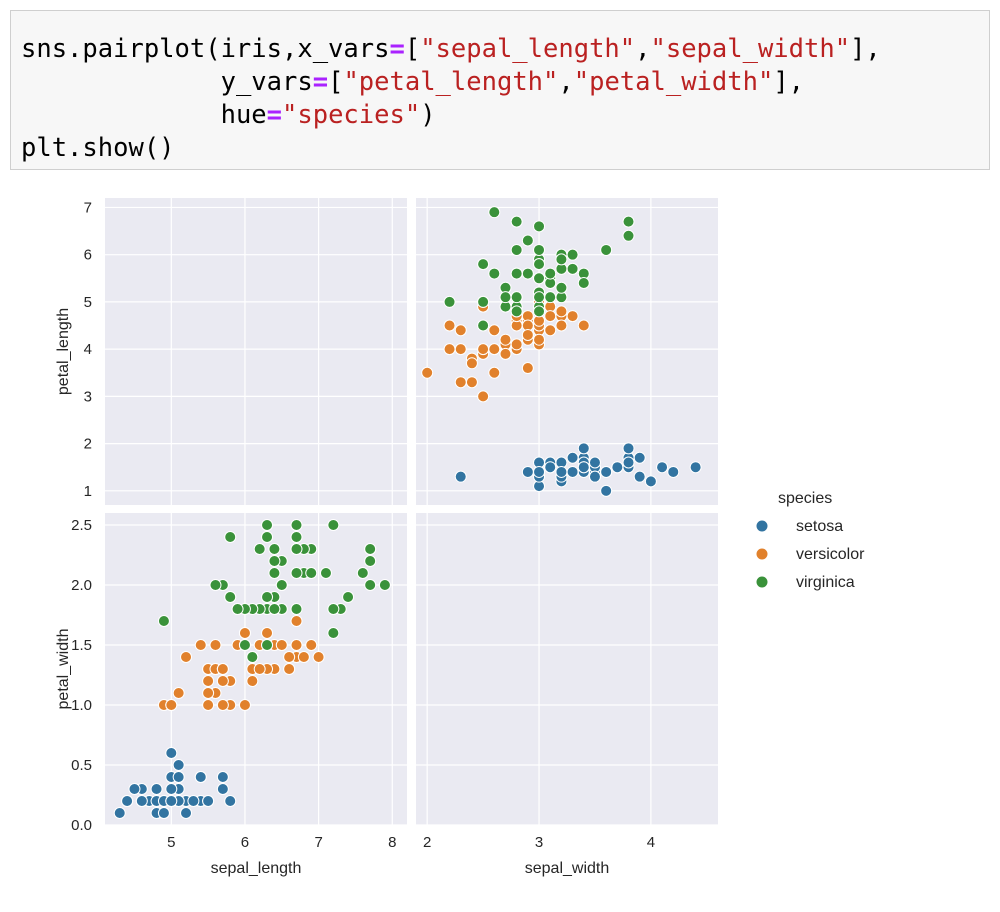  I want to click on y-tick-label: 0.5, so click(81, 765).